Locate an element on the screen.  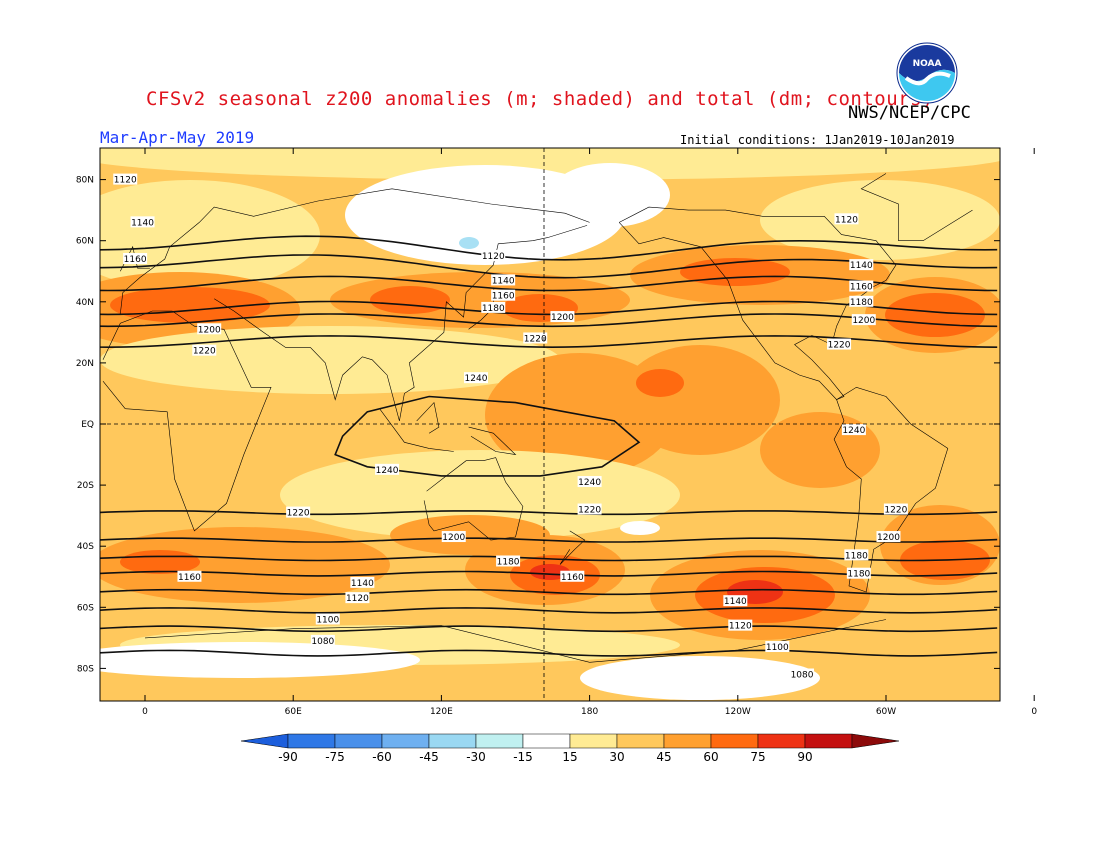
lon-tick-label: 60W is located at coordinates (886, 712).